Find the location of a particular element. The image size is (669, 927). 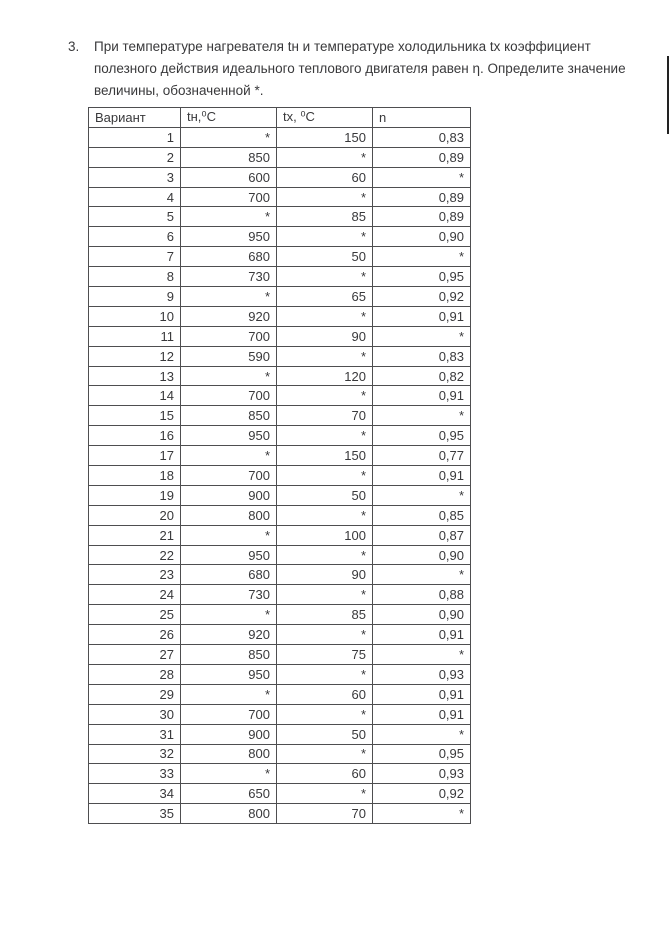

table-row: 30 700 * 0,91 is located at coordinates (279, 714).